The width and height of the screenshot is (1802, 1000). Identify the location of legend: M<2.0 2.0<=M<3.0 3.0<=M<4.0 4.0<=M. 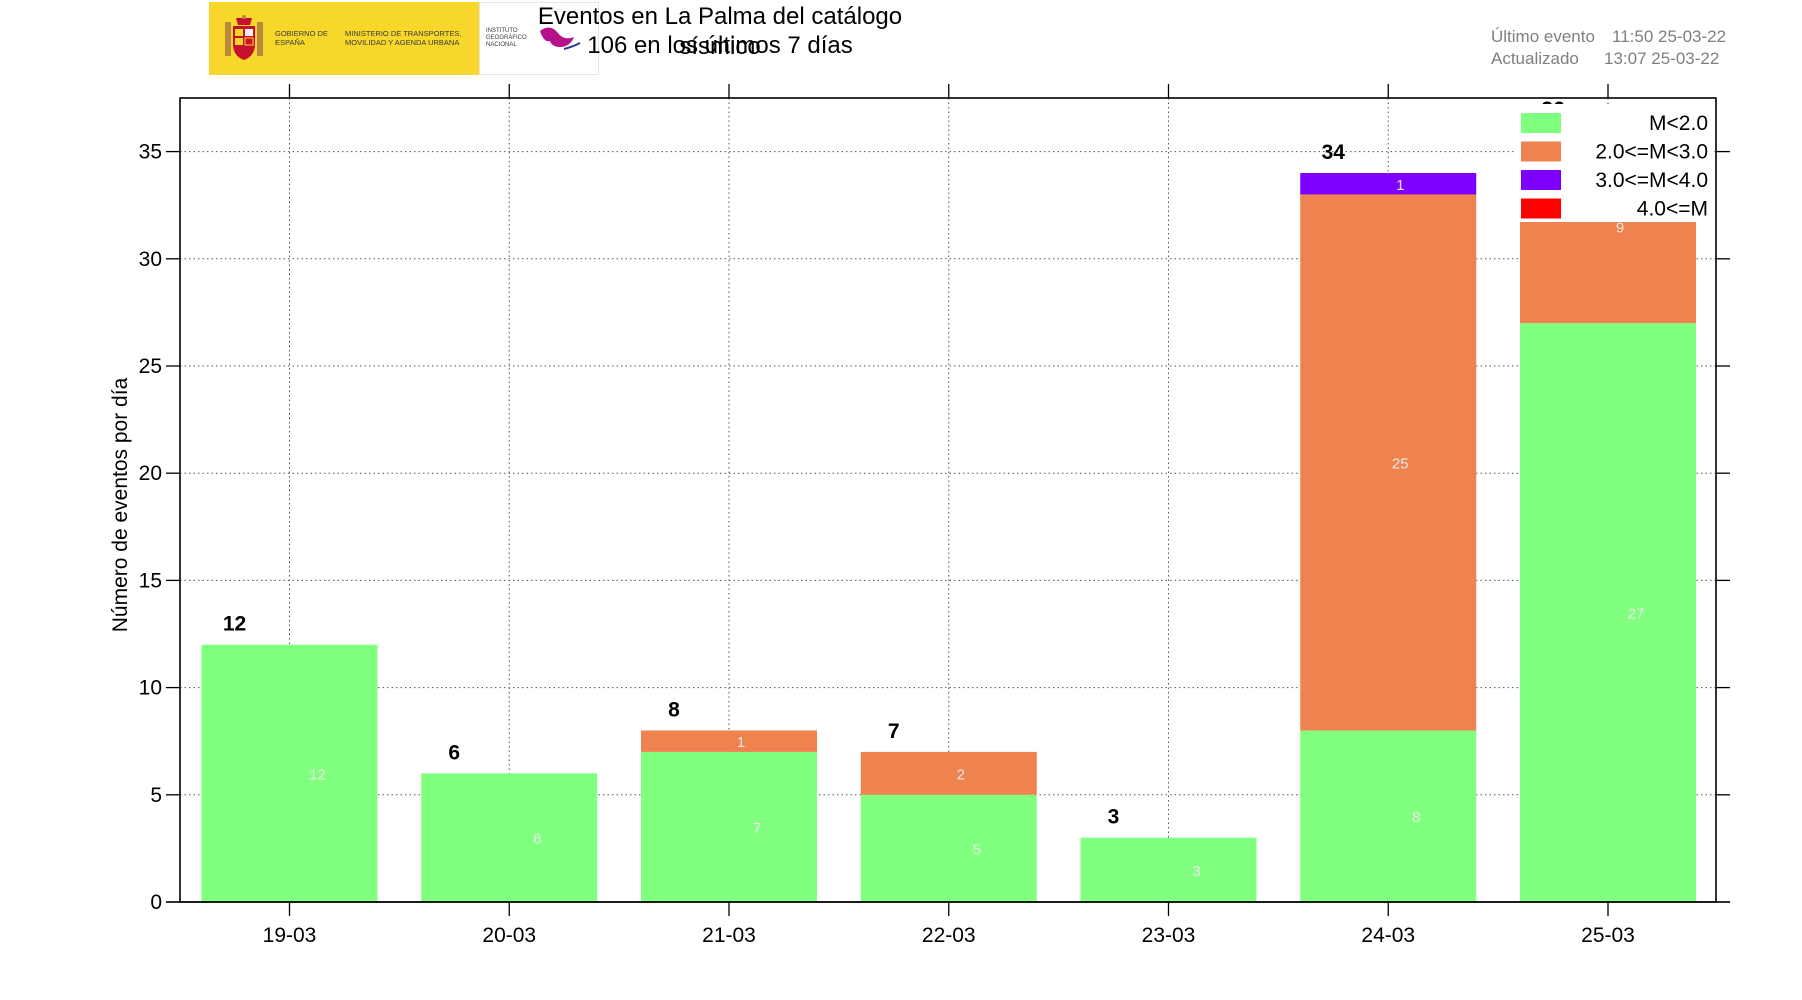
(1614, 163).